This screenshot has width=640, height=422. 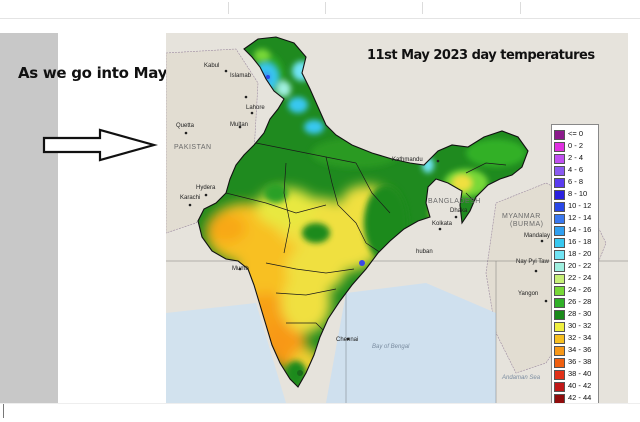 I want to click on legend-label: 36 - 38, so click(x=580, y=361).